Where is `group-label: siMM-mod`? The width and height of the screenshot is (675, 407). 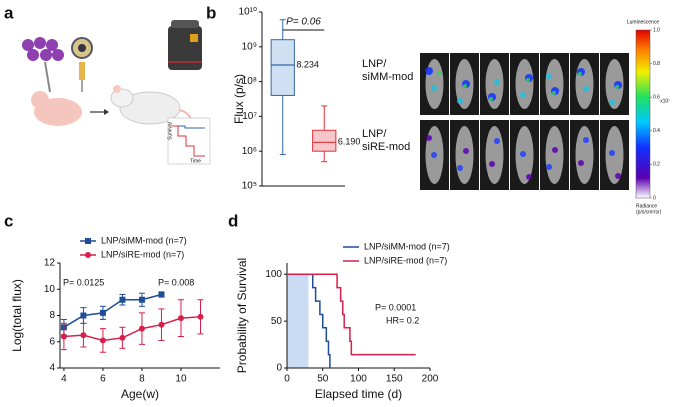 group-label: siMM-mod is located at coordinates (387, 77).